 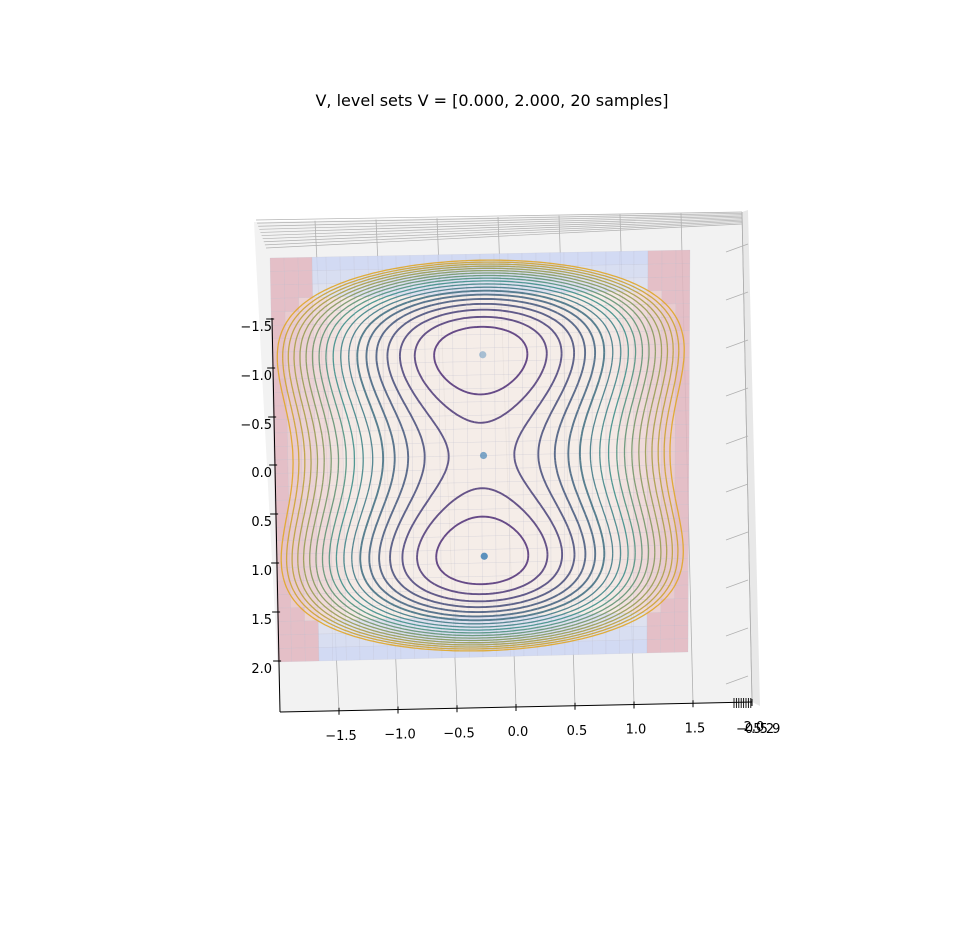 What do you see at coordinates (276, 515) in the screenshot?
I see `y-axis-line` at bounding box center [276, 515].